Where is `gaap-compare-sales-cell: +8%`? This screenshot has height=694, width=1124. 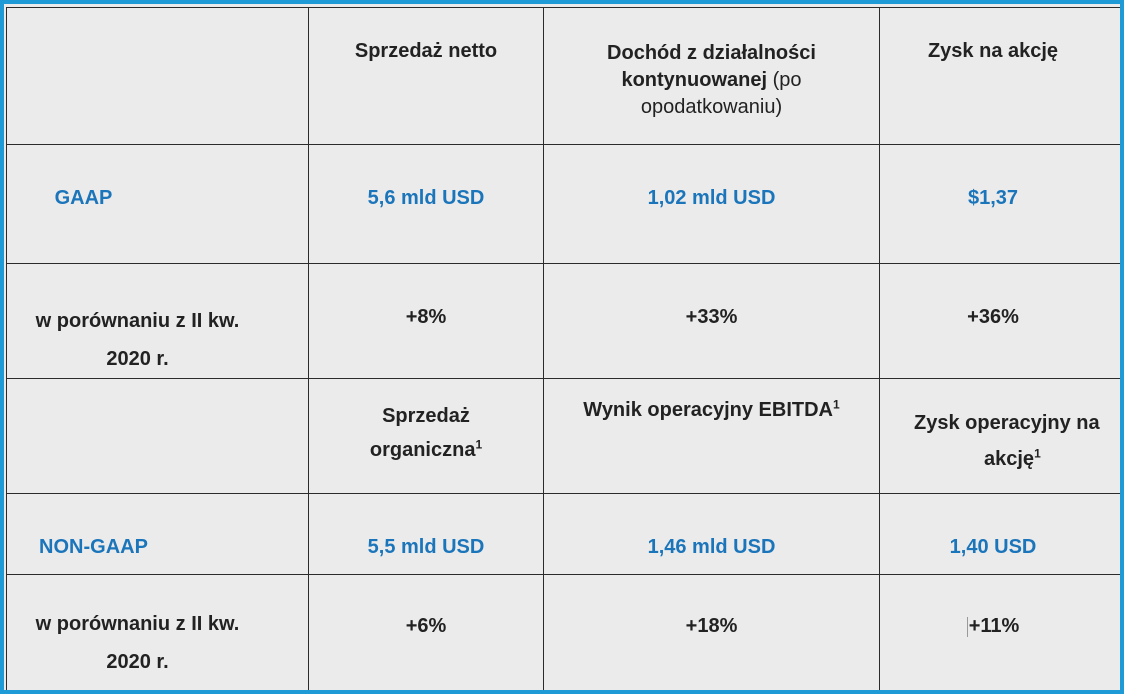
gaap-compare-sales-cell: +8% is located at coordinates (426, 321).